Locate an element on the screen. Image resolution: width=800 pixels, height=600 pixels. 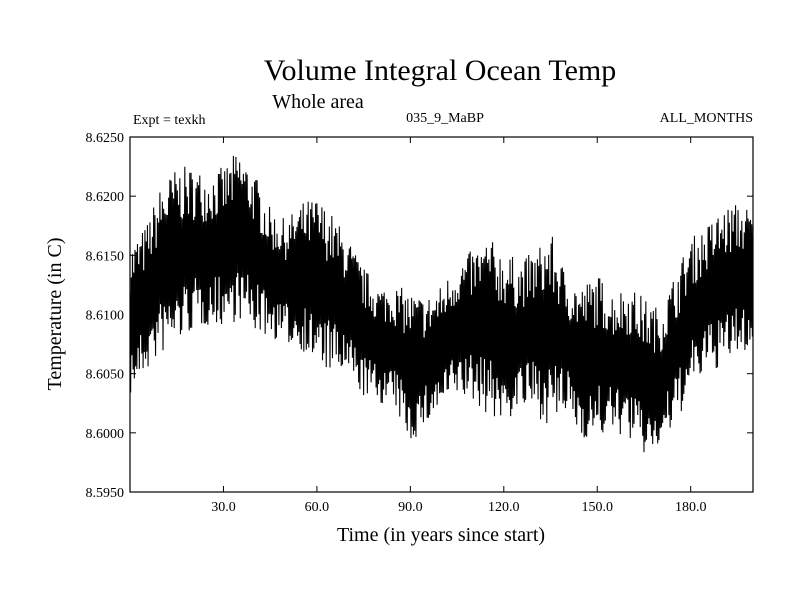
y-axis-label: Temperature (in C) is located at coordinates (55, 314).